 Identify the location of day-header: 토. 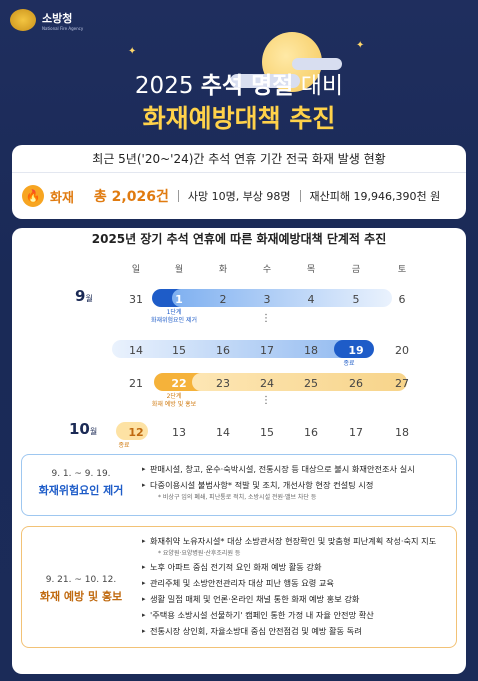
(402, 270).